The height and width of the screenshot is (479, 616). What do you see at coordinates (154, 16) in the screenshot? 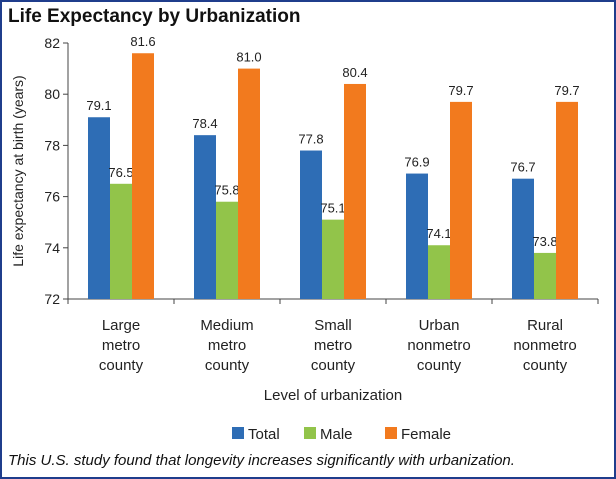
I see `figure-title: Life Expectancy by Urbanization` at bounding box center [154, 16].